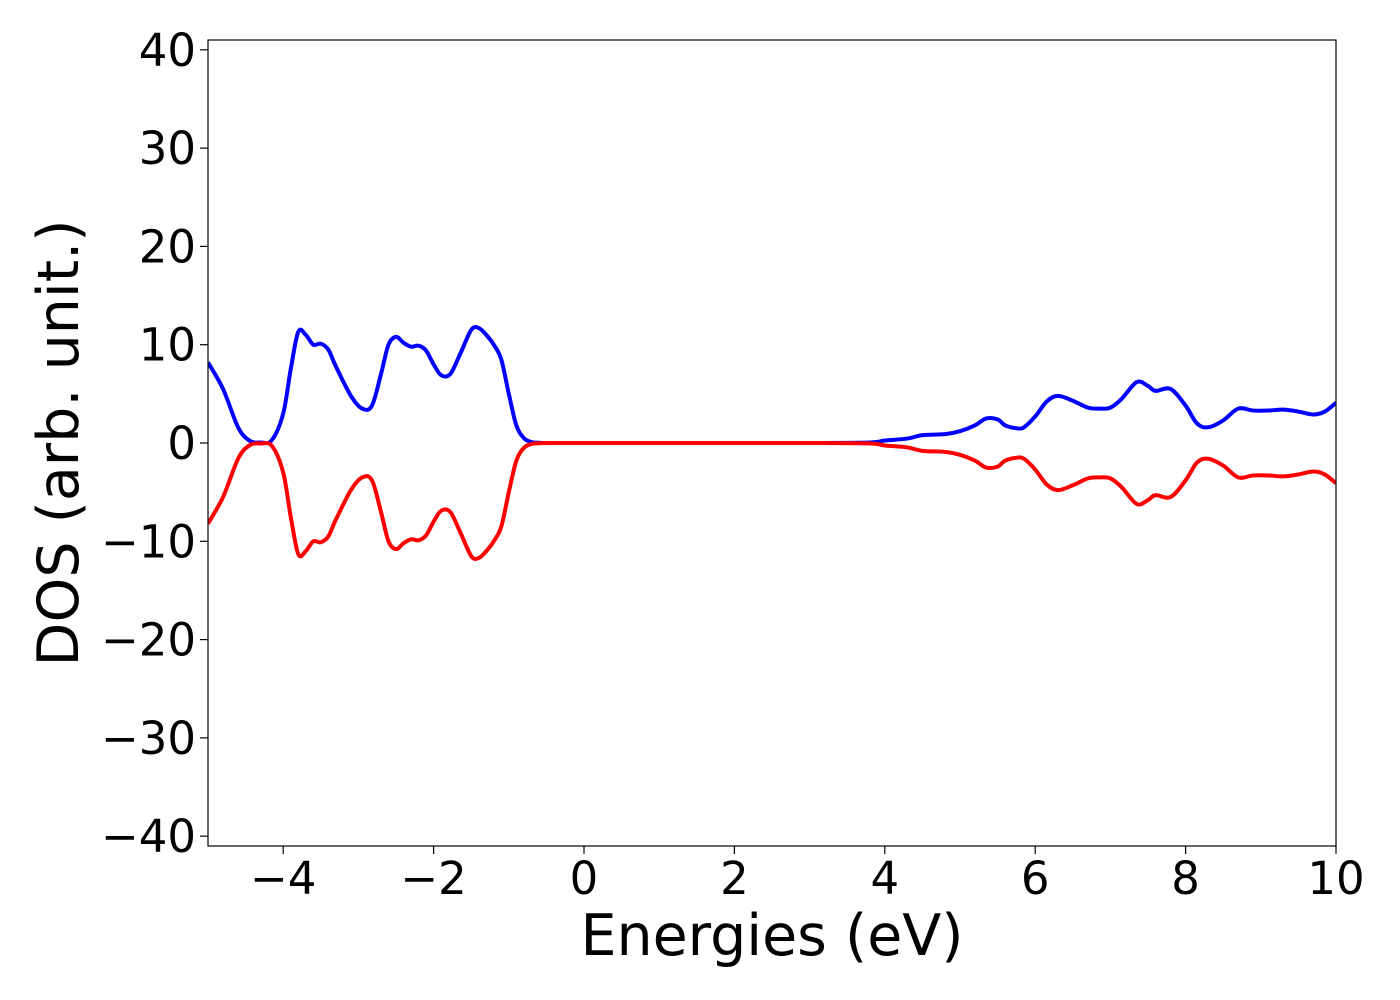  I want to click on x-tick-label: −2, so click(433, 878).